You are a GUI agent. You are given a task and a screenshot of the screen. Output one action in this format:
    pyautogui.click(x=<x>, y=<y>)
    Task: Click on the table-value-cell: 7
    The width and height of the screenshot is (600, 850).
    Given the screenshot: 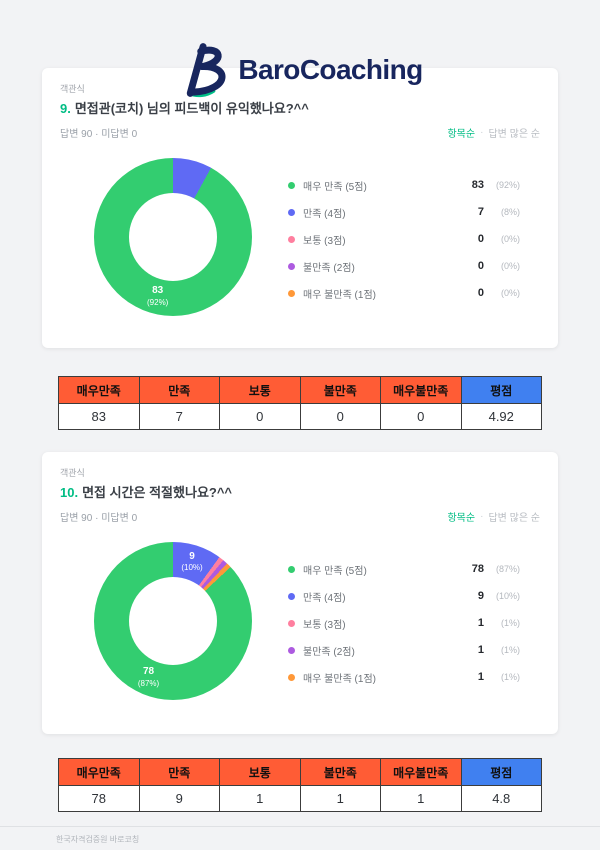 What is the action you would take?
    pyautogui.click(x=179, y=416)
    